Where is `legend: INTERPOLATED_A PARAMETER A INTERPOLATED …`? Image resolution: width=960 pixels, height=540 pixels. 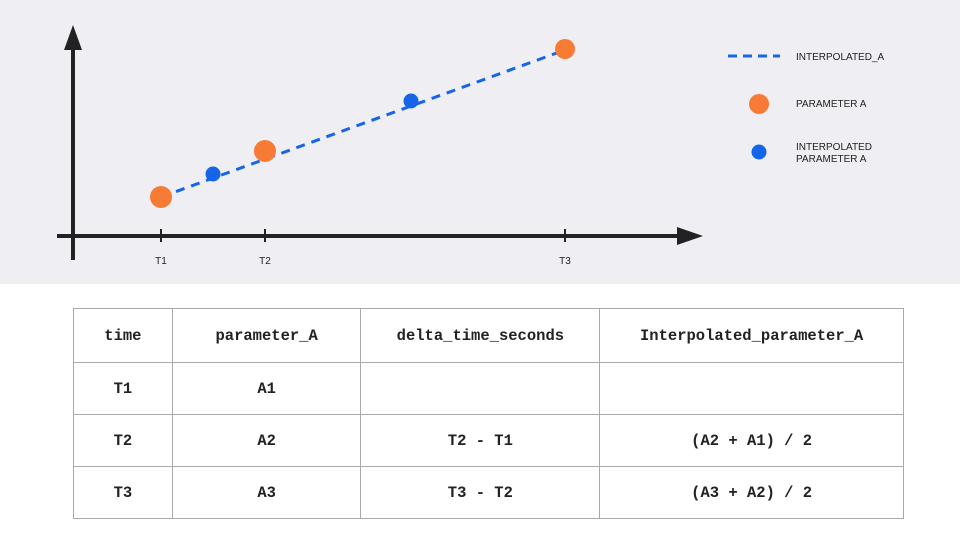
legend: INTERPOLATED_A PARAMETER A INTERPOLATED … is located at coordinates (806, 108).